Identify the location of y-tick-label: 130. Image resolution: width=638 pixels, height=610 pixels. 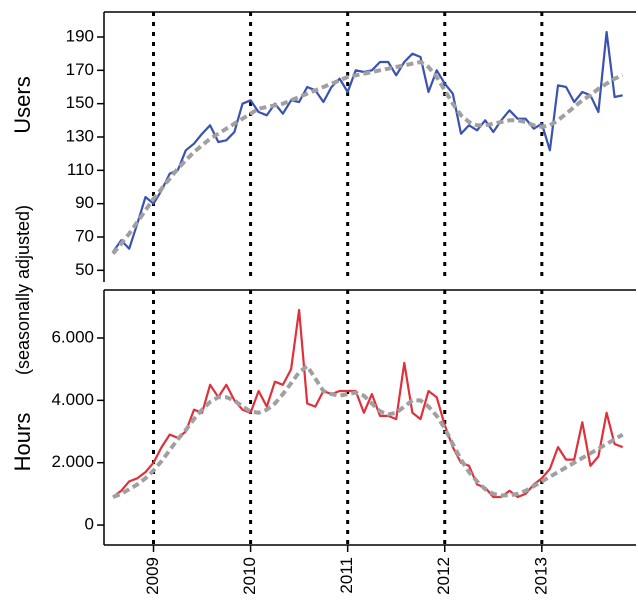
(80, 135).